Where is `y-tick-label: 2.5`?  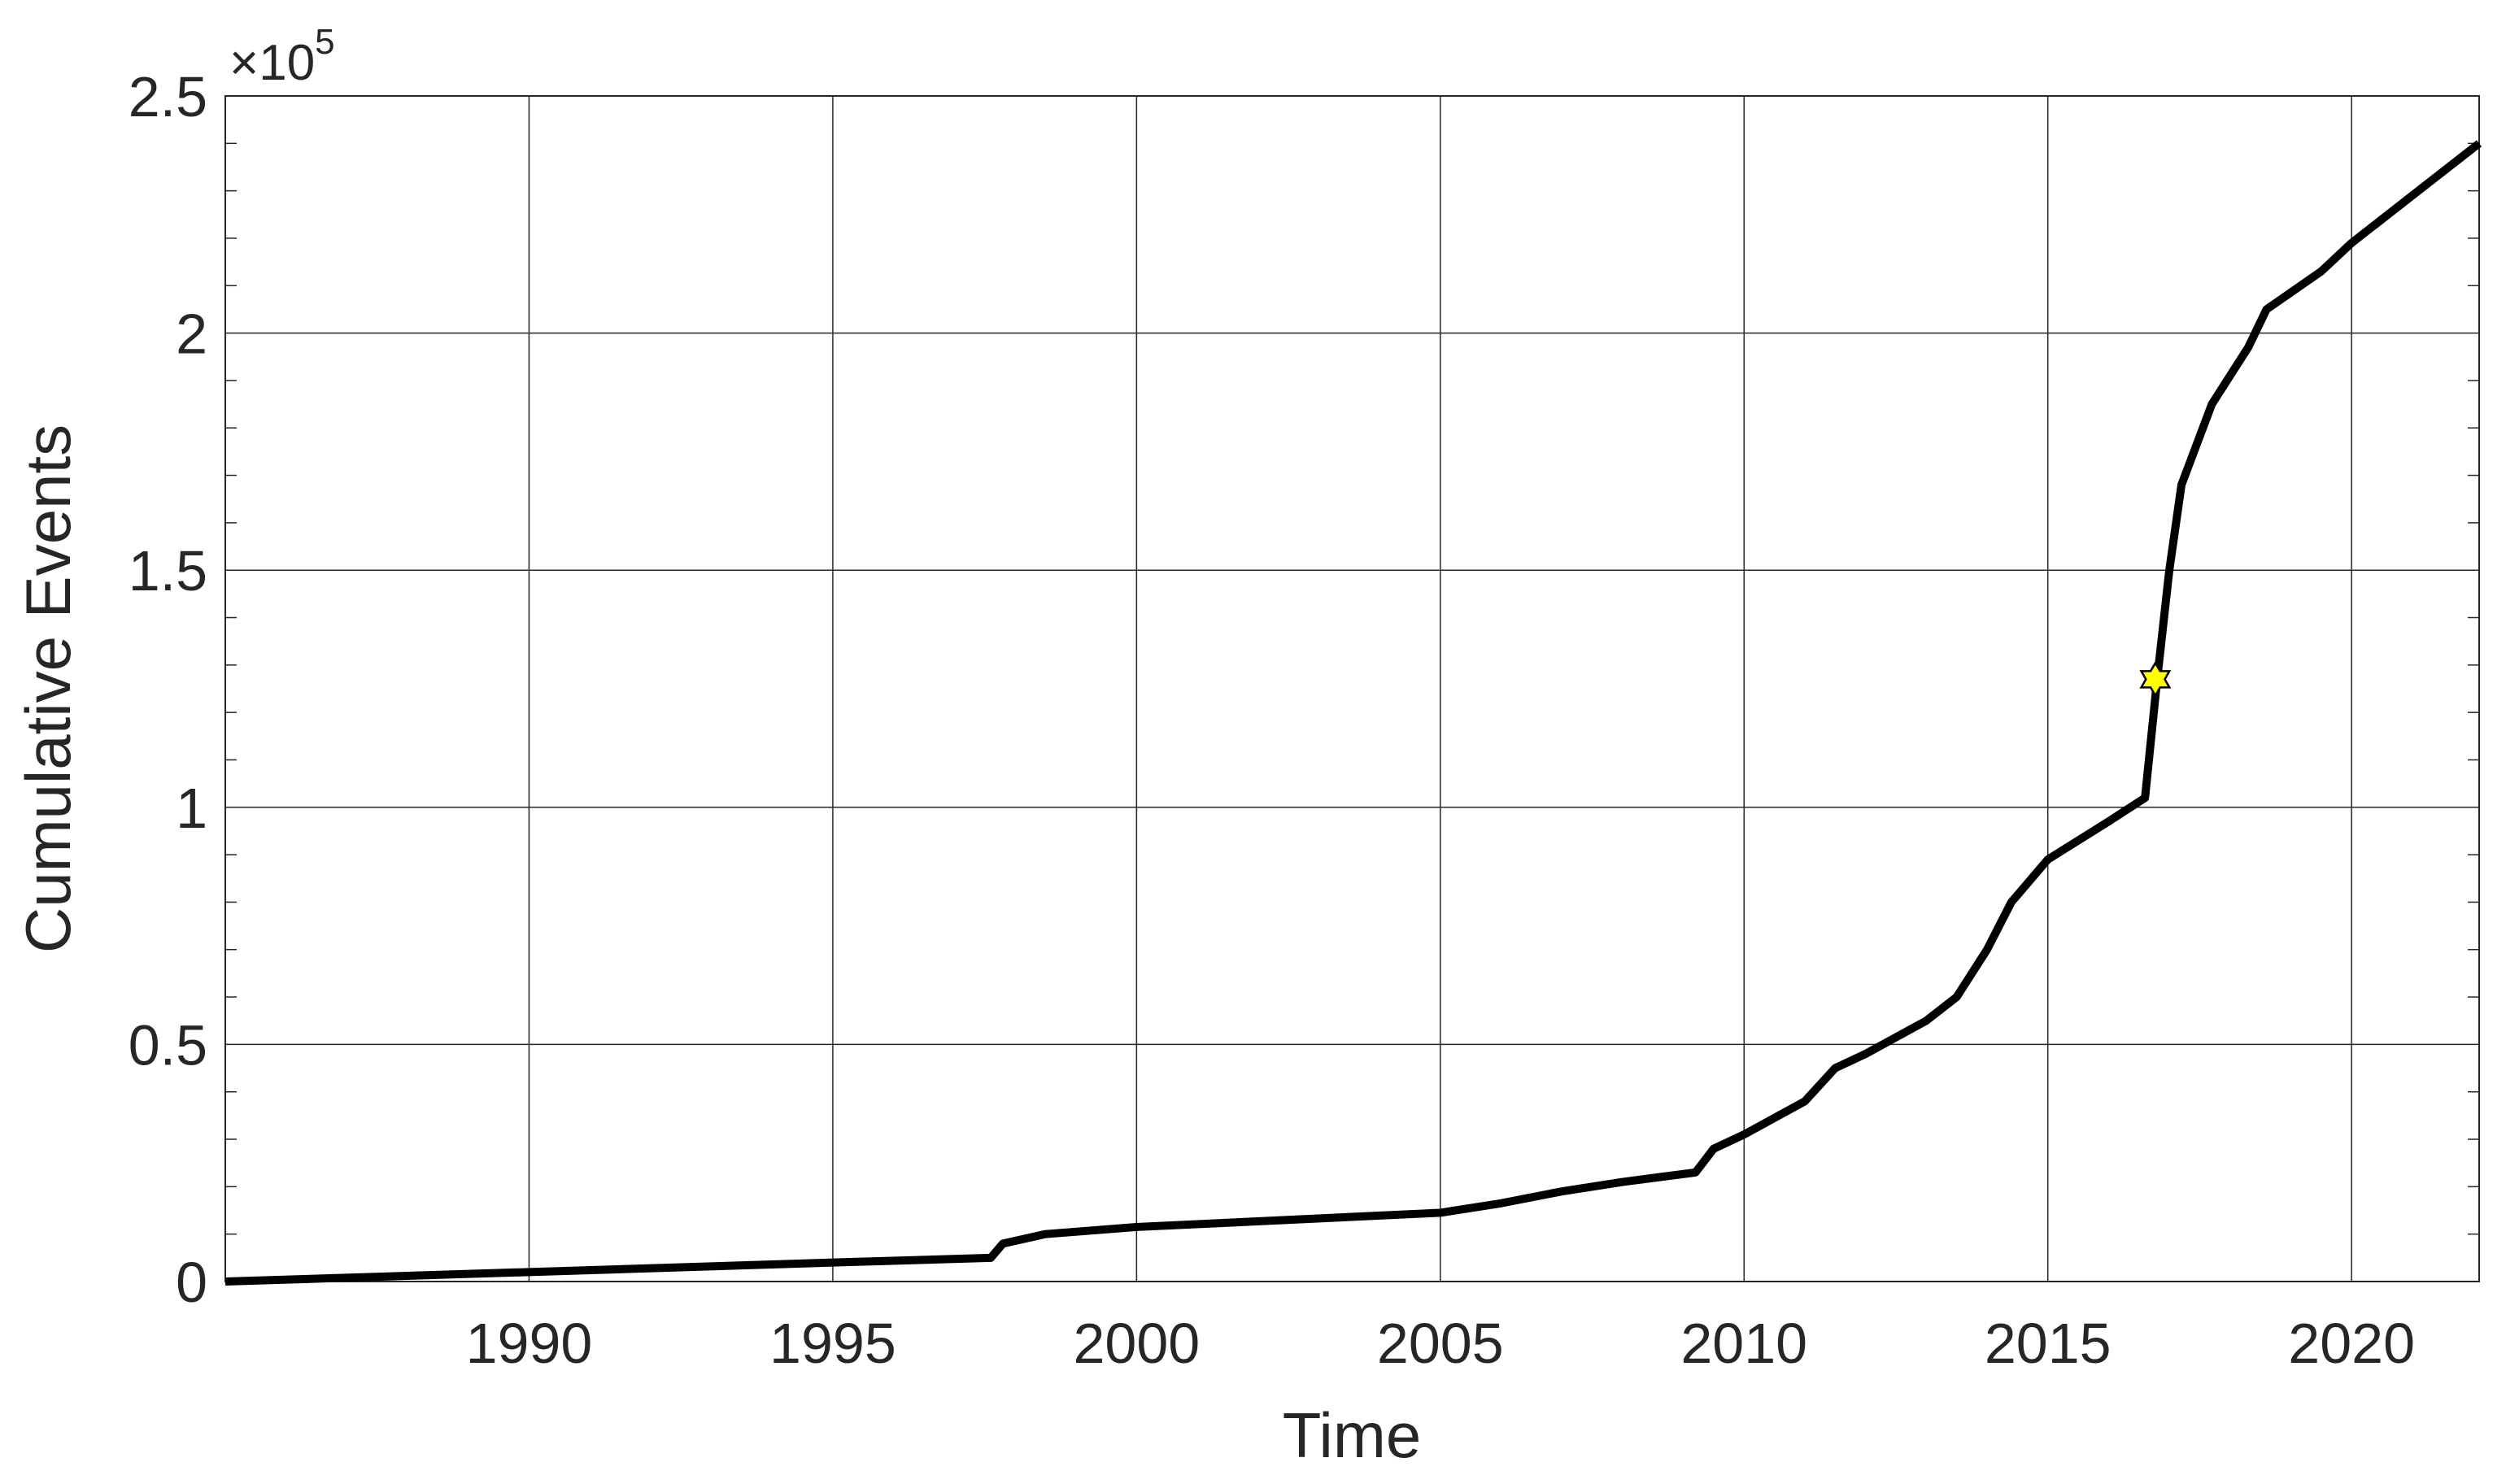
y-tick-label: 2.5 is located at coordinates (168, 96).